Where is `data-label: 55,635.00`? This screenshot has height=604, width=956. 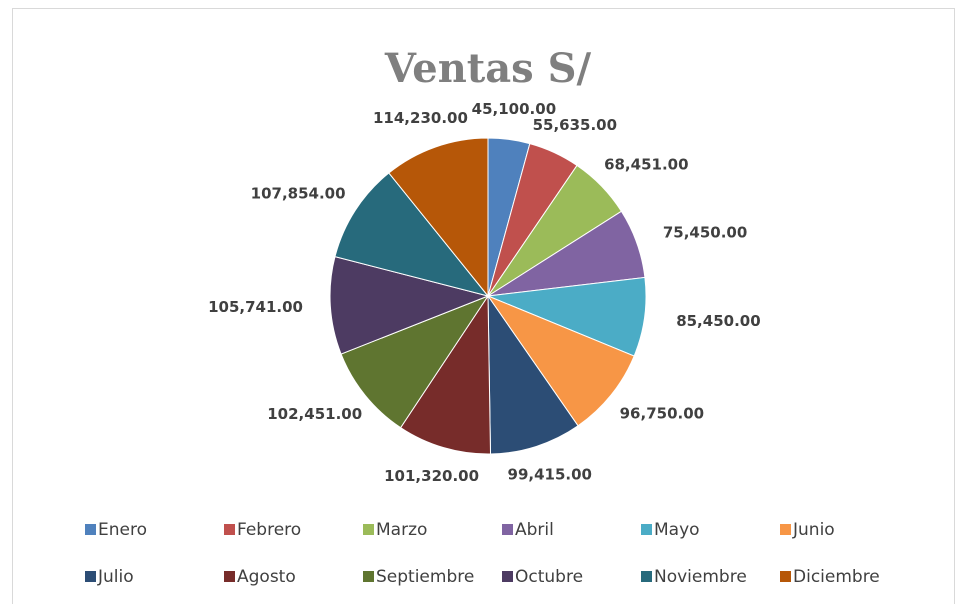 data-label: 55,635.00 is located at coordinates (575, 125).